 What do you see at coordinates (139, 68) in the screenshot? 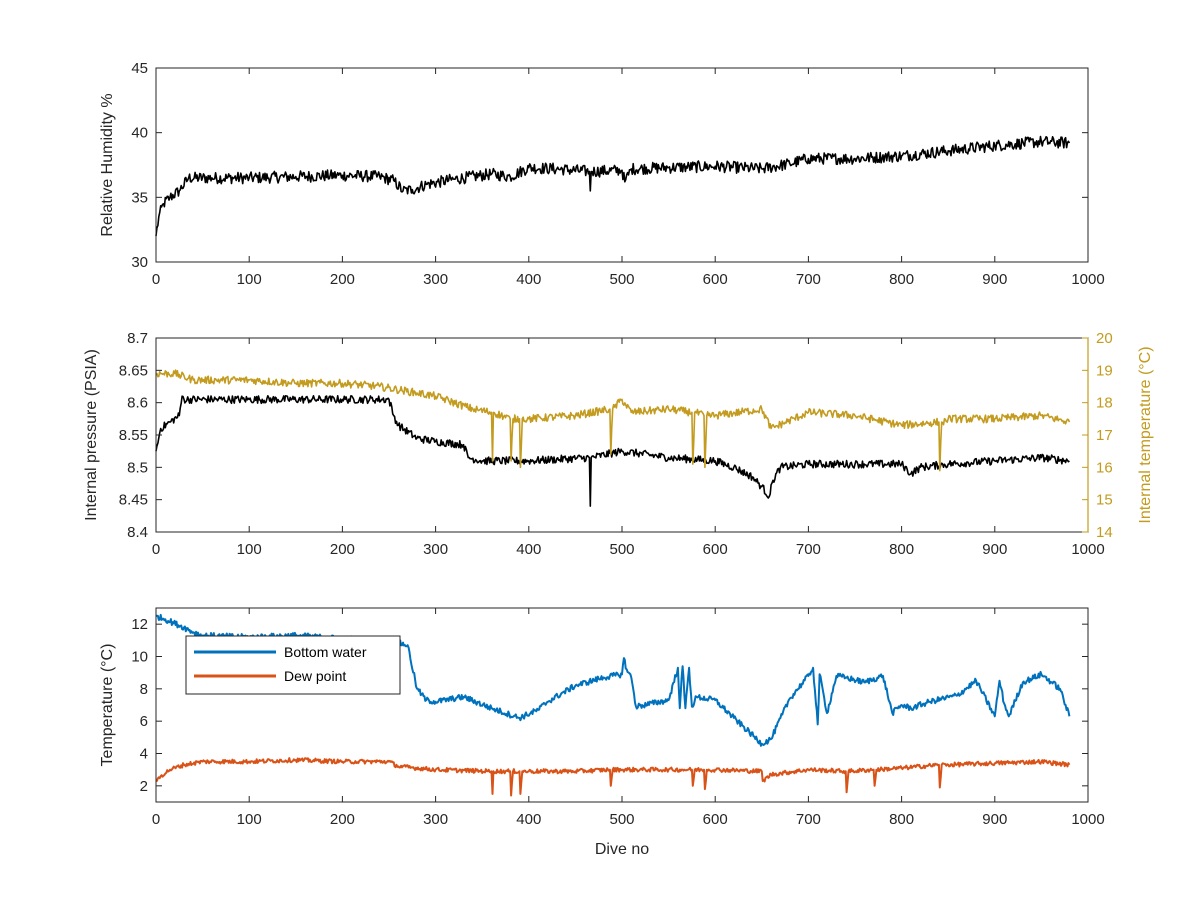
I see `y-tick-label: 45` at bounding box center [139, 68].